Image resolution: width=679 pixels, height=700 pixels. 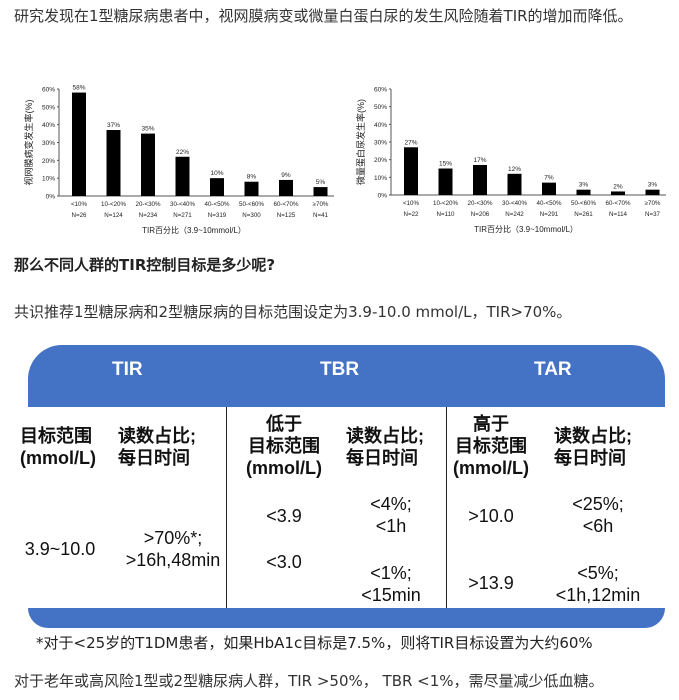 What do you see at coordinates (514, 169) in the screenshot?
I see `data-label: 12%` at bounding box center [514, 169].